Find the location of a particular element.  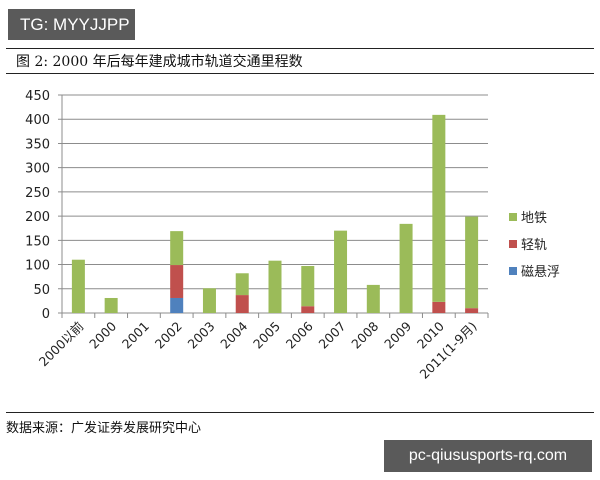

watermark-bottom: pc-qiususports-rq.com is located at coordinates (488, 456).